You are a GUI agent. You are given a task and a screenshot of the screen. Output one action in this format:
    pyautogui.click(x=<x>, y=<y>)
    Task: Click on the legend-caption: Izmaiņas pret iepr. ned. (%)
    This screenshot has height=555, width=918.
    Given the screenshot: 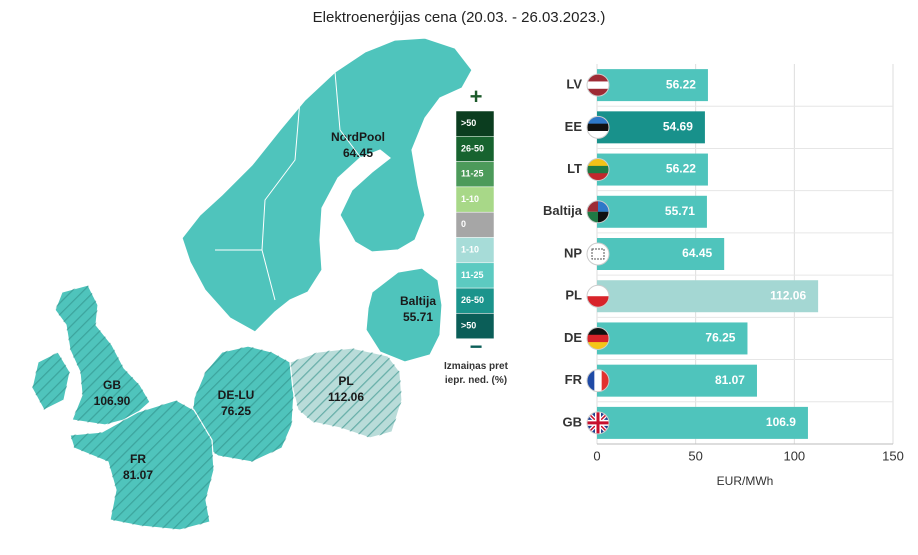 What is the action you would take?
    pyautogui.click(x=476, y=373)
    